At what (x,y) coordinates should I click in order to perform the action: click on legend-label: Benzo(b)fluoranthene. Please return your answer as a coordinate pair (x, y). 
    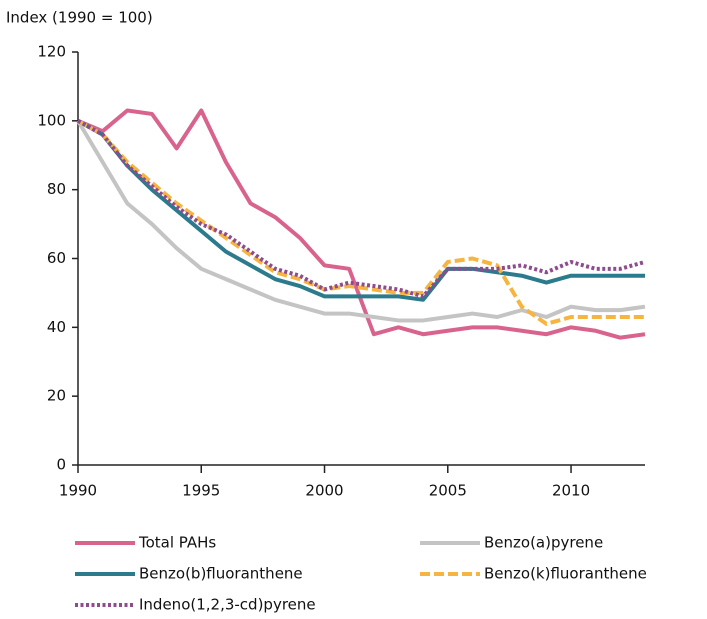
    Looking at the image, I should click on (221, 574).